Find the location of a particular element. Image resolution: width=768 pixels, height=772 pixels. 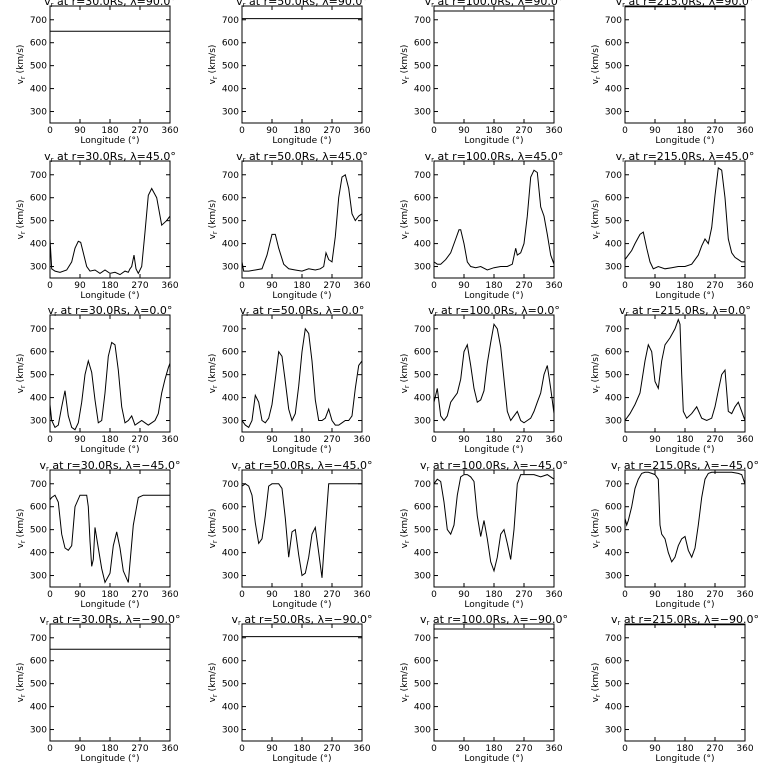

panel-title: vr at r=215.0Rs, λ=0.0° is located at coordinates (685, 311).